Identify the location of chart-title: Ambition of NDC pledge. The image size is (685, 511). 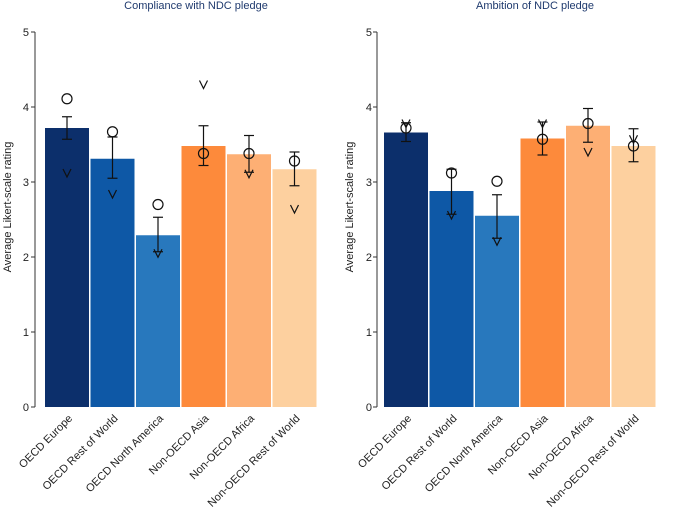
(535, 6).